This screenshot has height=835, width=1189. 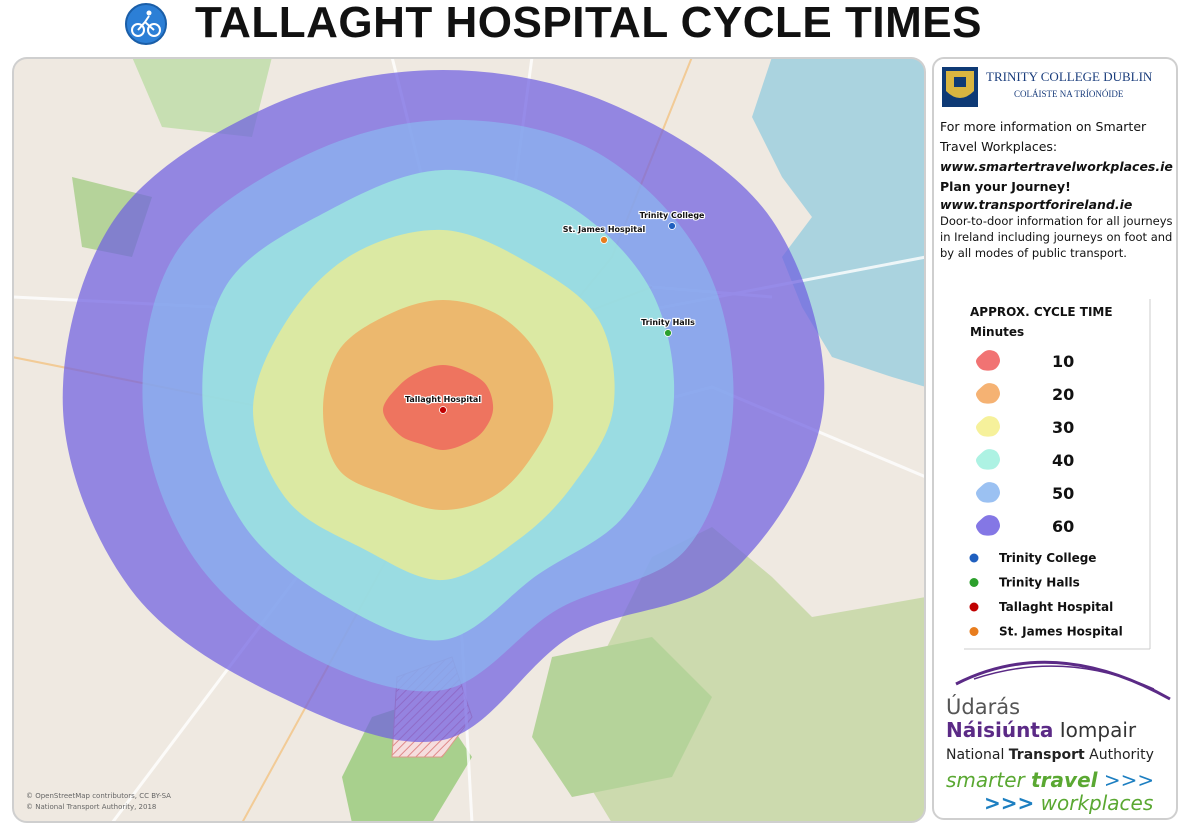 What do you see at coordinates (1098, 730) in the screenshot?
I see `nta-normal: Iompair` at bounding box center [1098, 730].